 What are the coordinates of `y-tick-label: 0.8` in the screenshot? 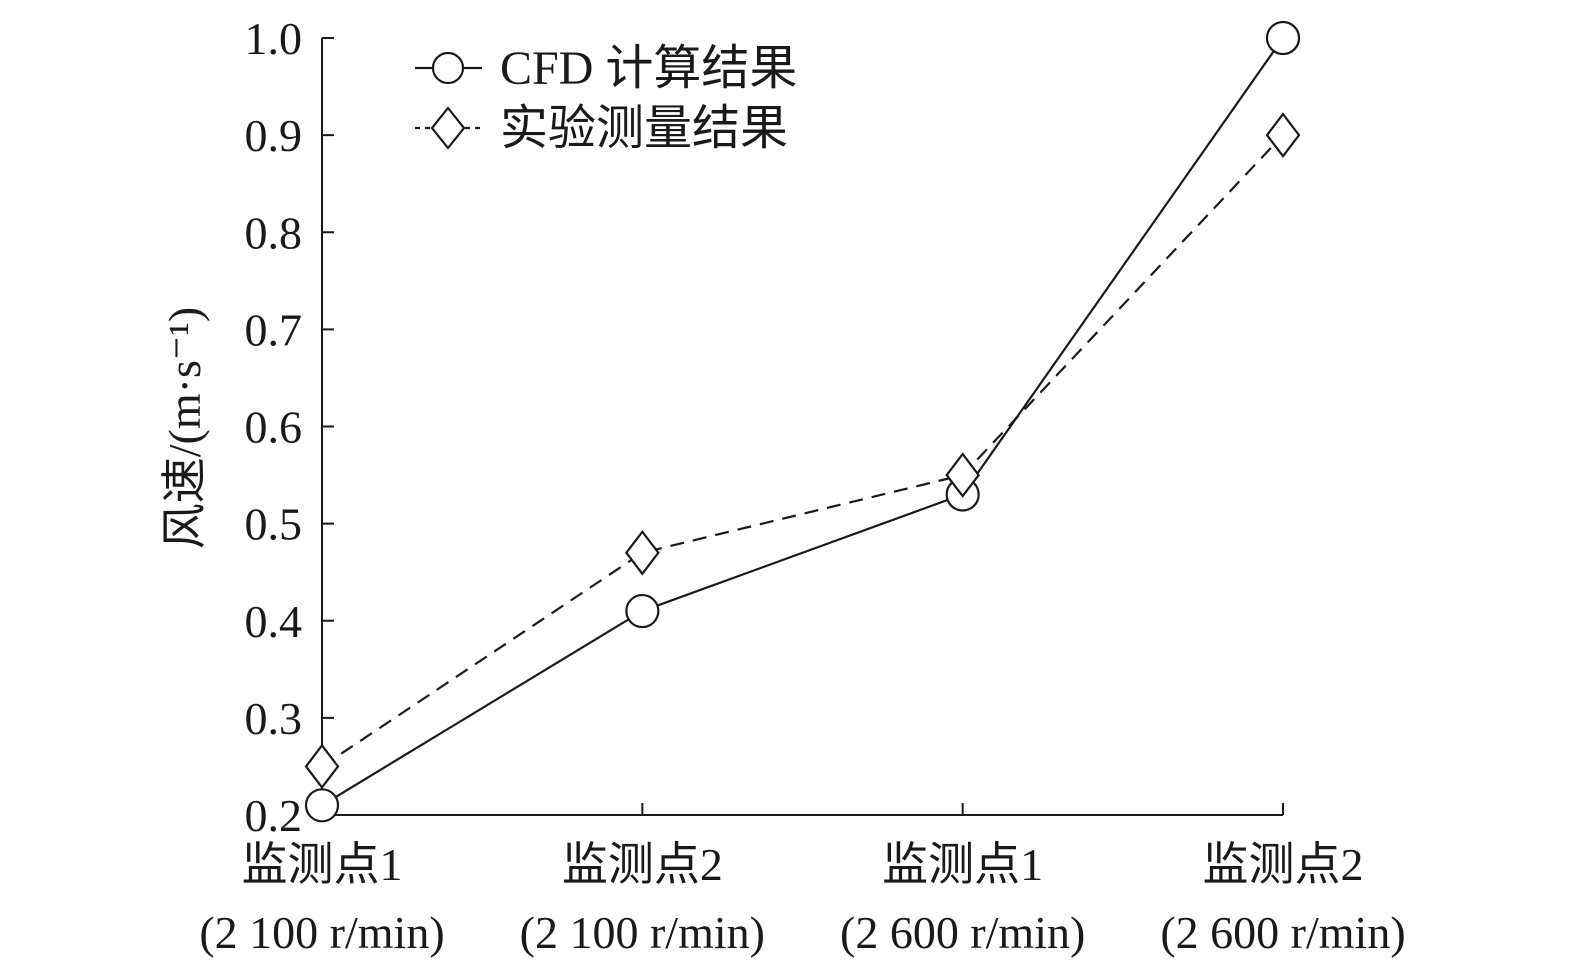 It's located at (274, 232).